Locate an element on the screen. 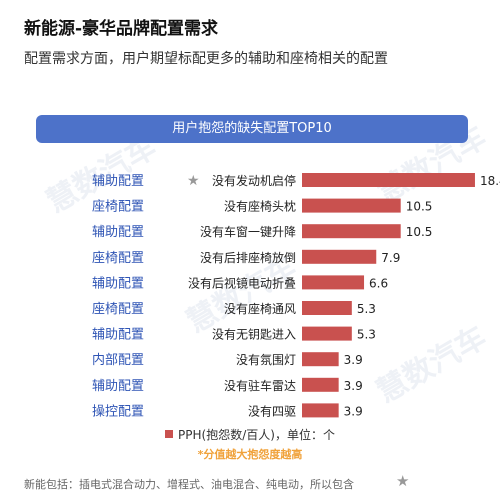  bar-value-label: 18.4 is located at coordinates (490, 181).